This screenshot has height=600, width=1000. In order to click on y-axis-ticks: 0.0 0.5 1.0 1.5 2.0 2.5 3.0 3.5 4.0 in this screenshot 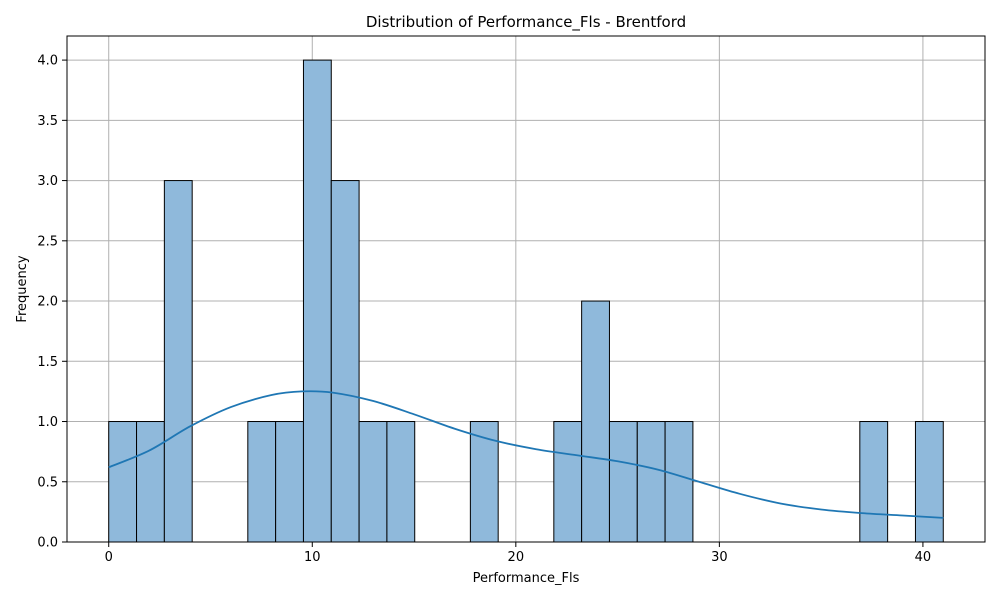, I will do `click(52, 302)`.